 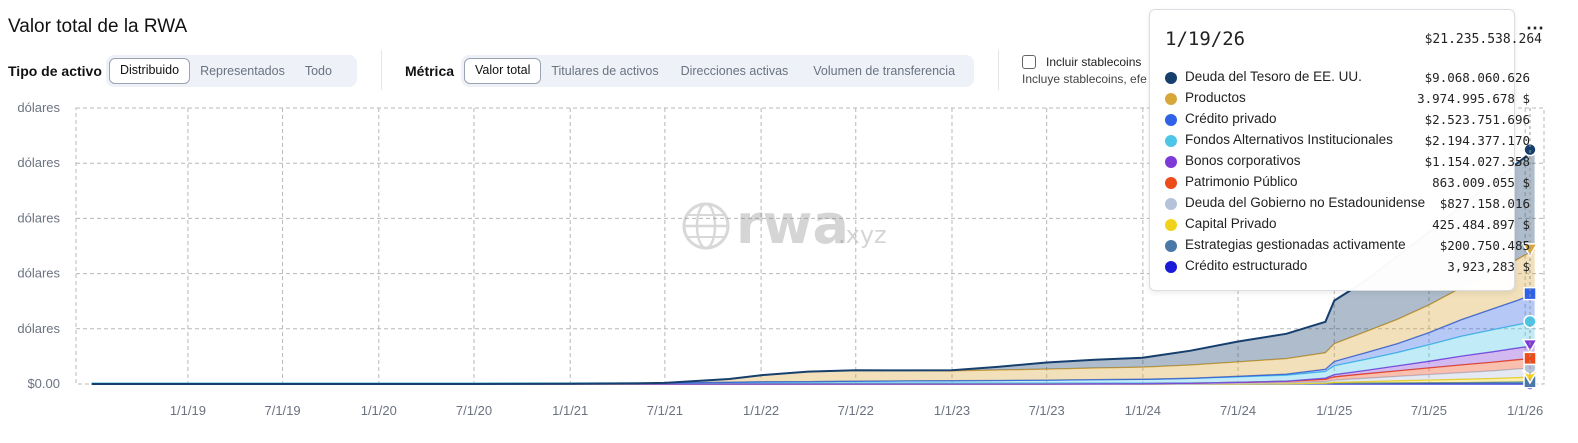 I want to click on x-tick-label: 7/1/23, so click(x=1047, y=410).